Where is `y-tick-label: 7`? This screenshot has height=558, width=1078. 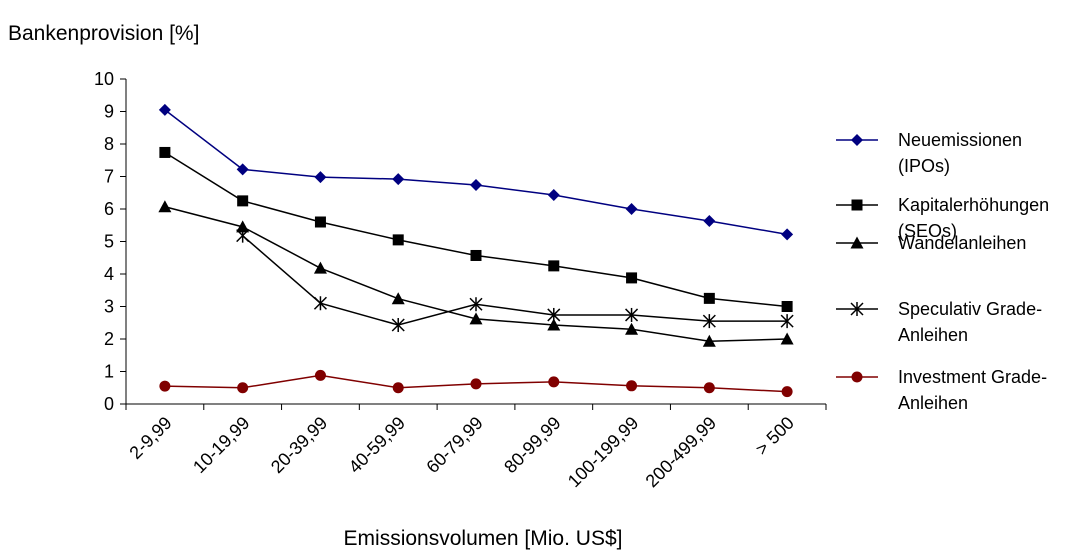
y-tick-label: 7 is located at coordinates (109, 177).